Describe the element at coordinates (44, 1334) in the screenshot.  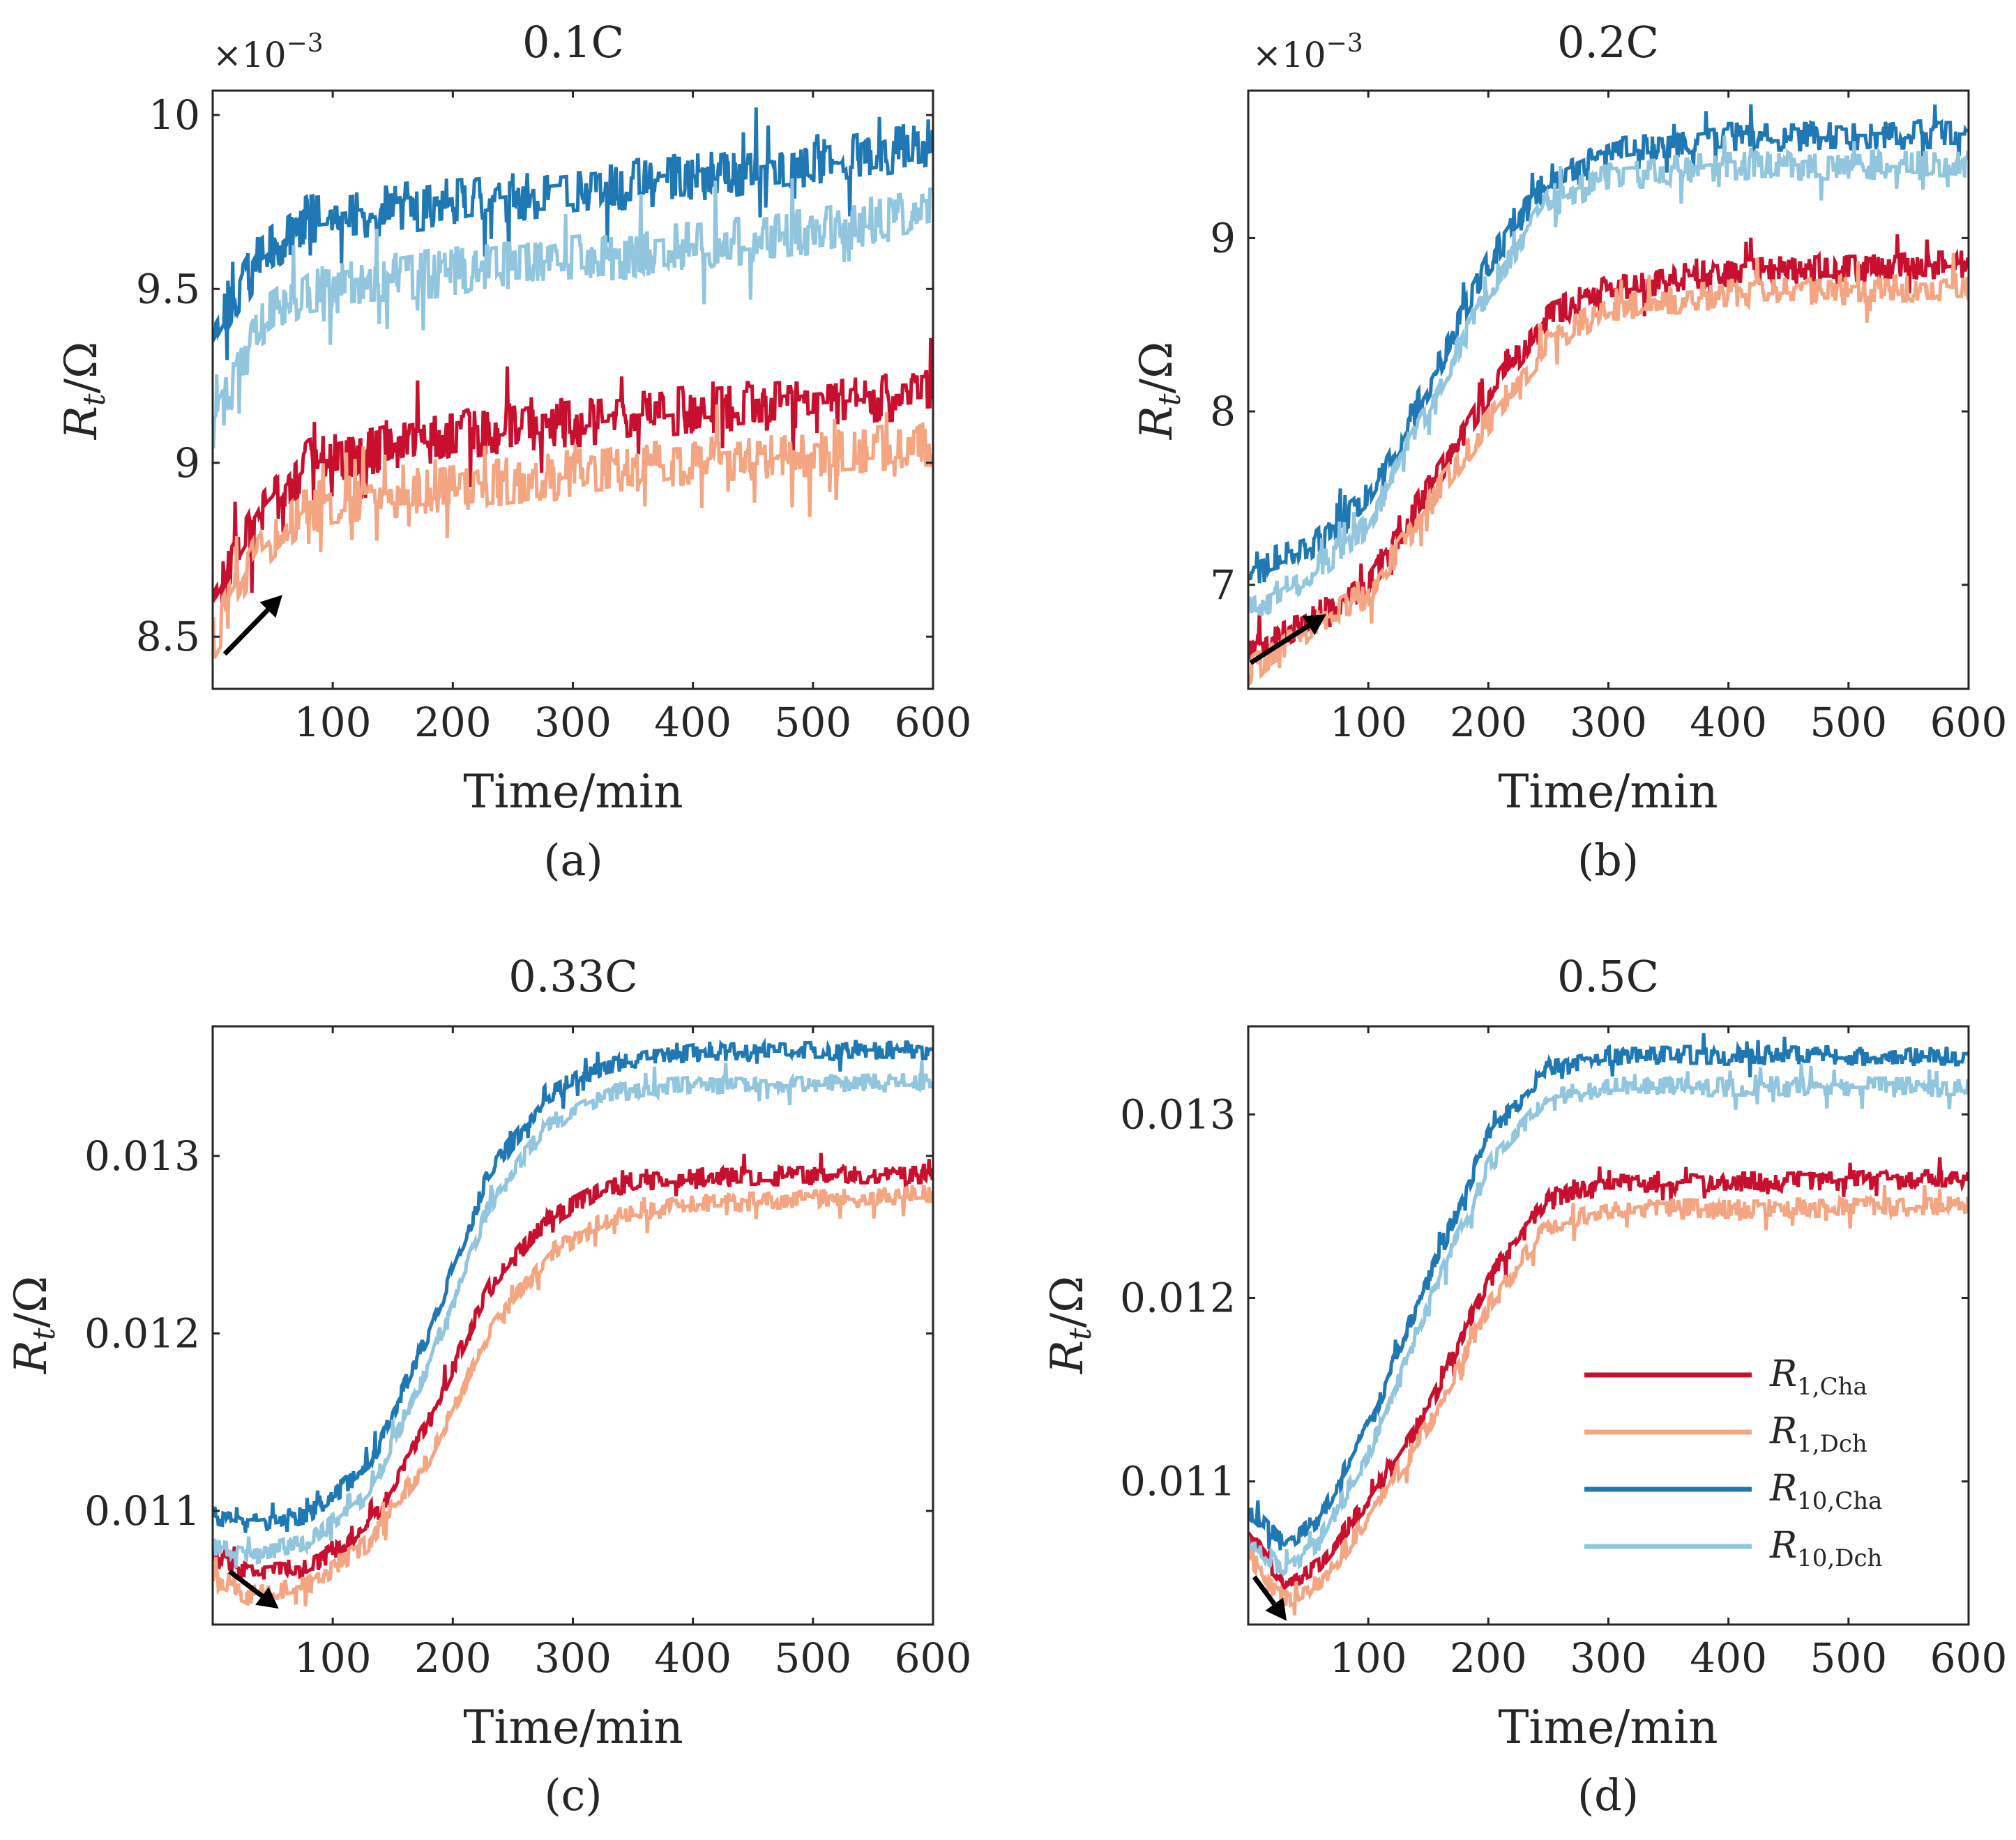
I see `panel-c-ylabel-sub: t` at that location.